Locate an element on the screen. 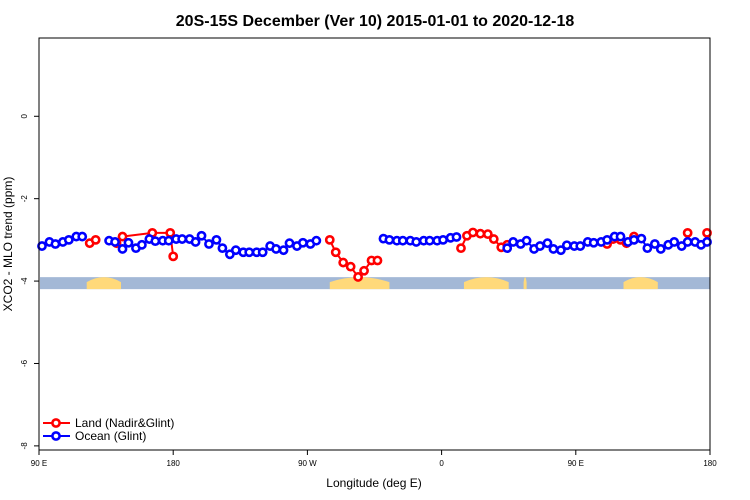  surface-band is located at coordinates (375, 283).